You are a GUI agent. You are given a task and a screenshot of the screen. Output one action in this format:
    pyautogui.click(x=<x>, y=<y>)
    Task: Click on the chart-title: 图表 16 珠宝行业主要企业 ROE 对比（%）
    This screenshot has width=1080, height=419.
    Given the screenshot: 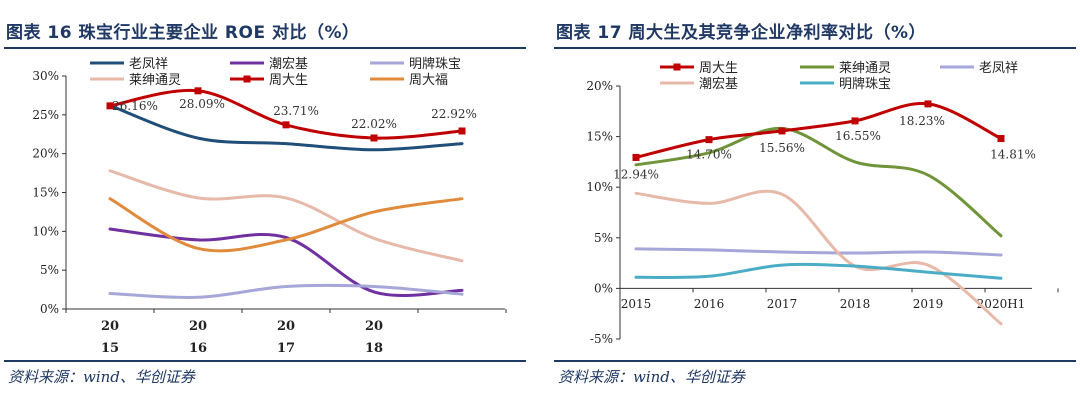 What is the action you would take?
    pyautogui.click(x=183, y=33)
    